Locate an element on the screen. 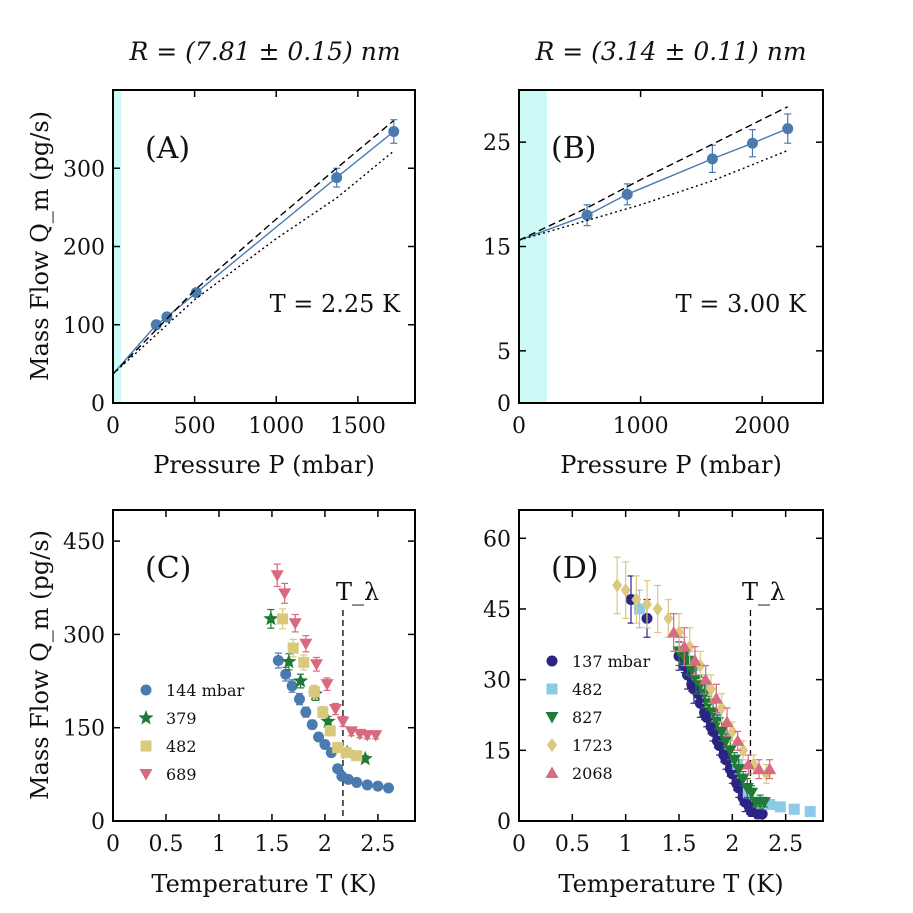  panel-b-ytick-label: 5 is located at coordinates (504, 352).